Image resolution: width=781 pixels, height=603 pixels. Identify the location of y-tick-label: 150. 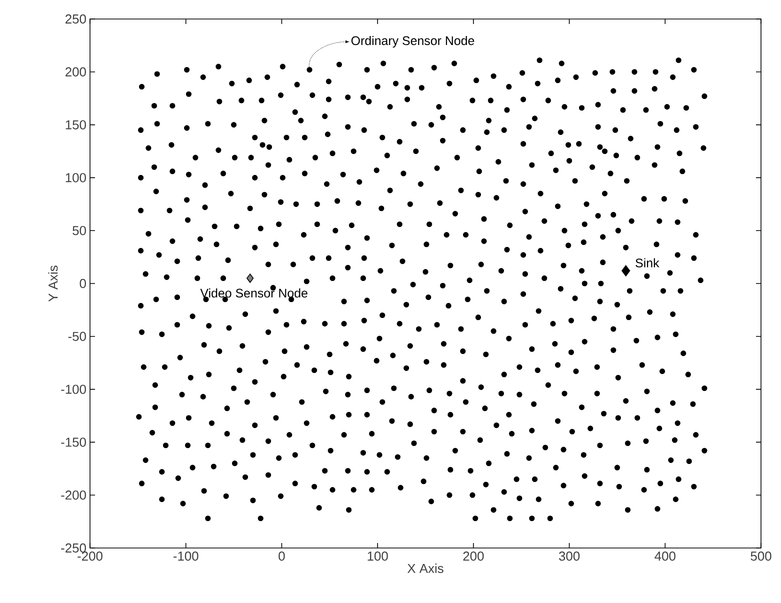
(76, 125).